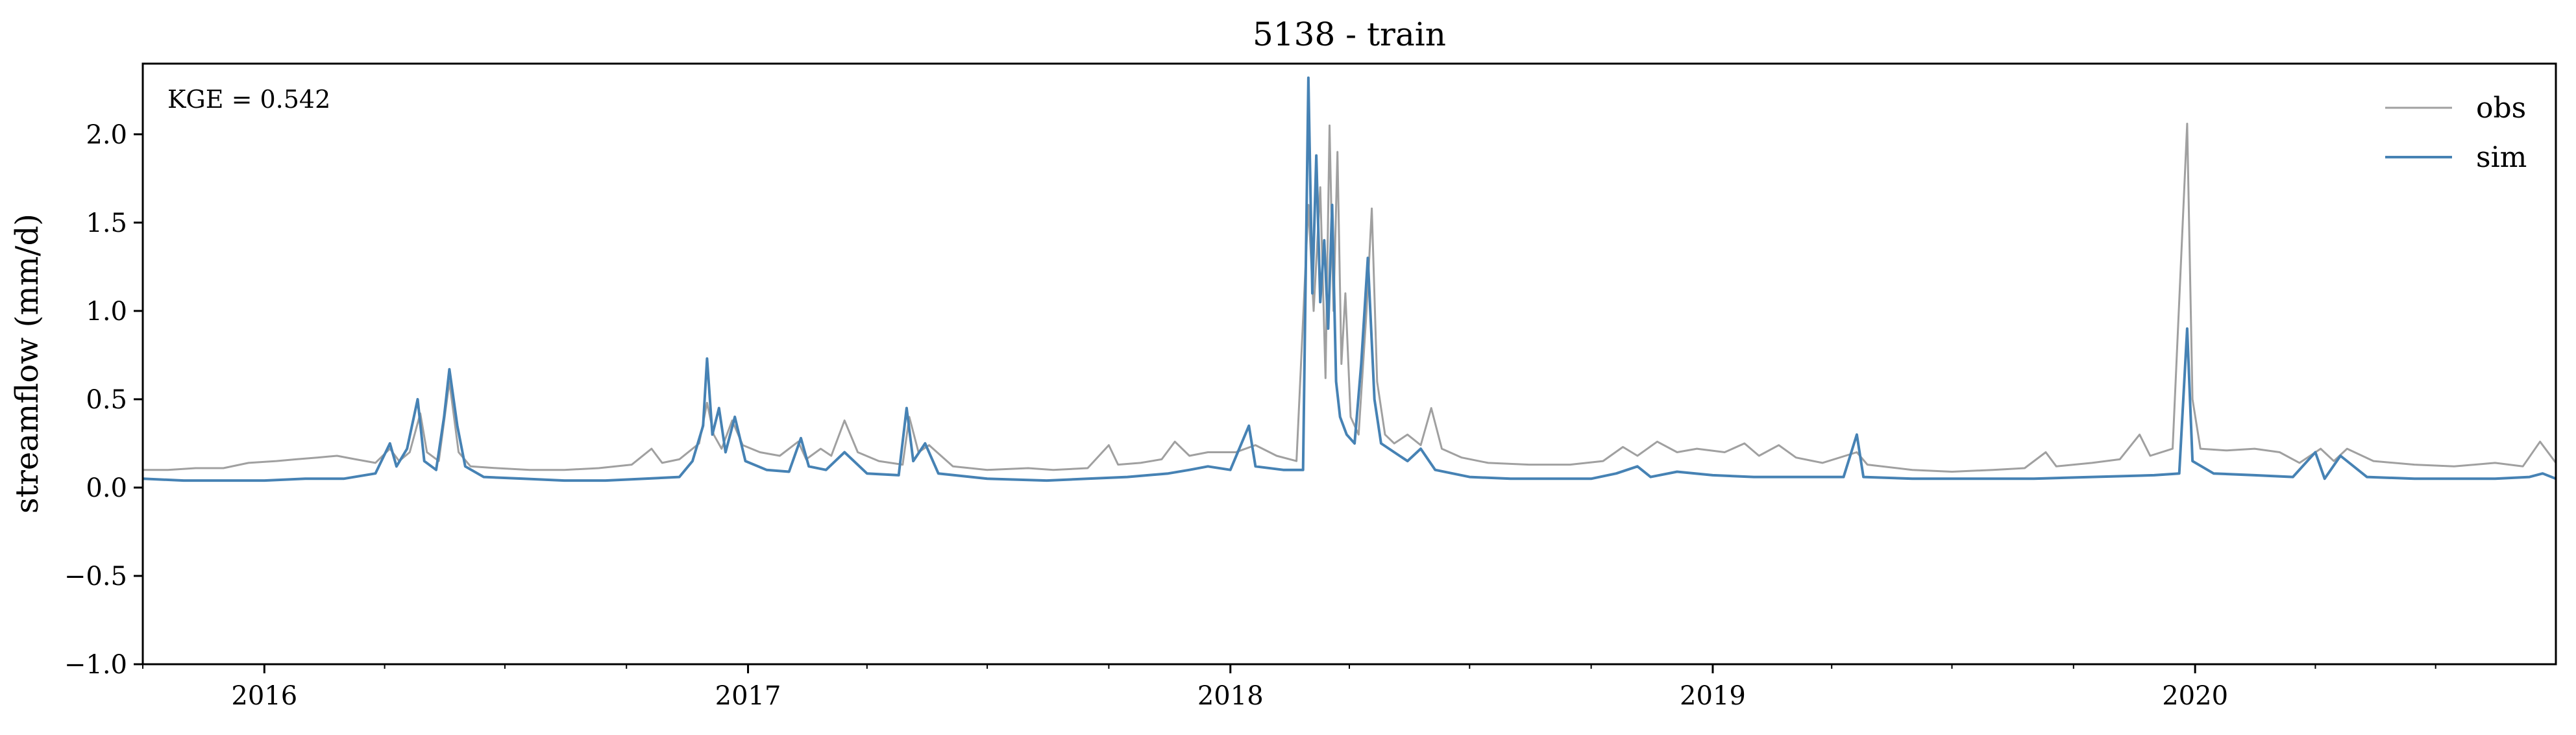 This screenshot has height=735, width=2576. I want to click on x-tick-label: 2017, so click(748, 696).